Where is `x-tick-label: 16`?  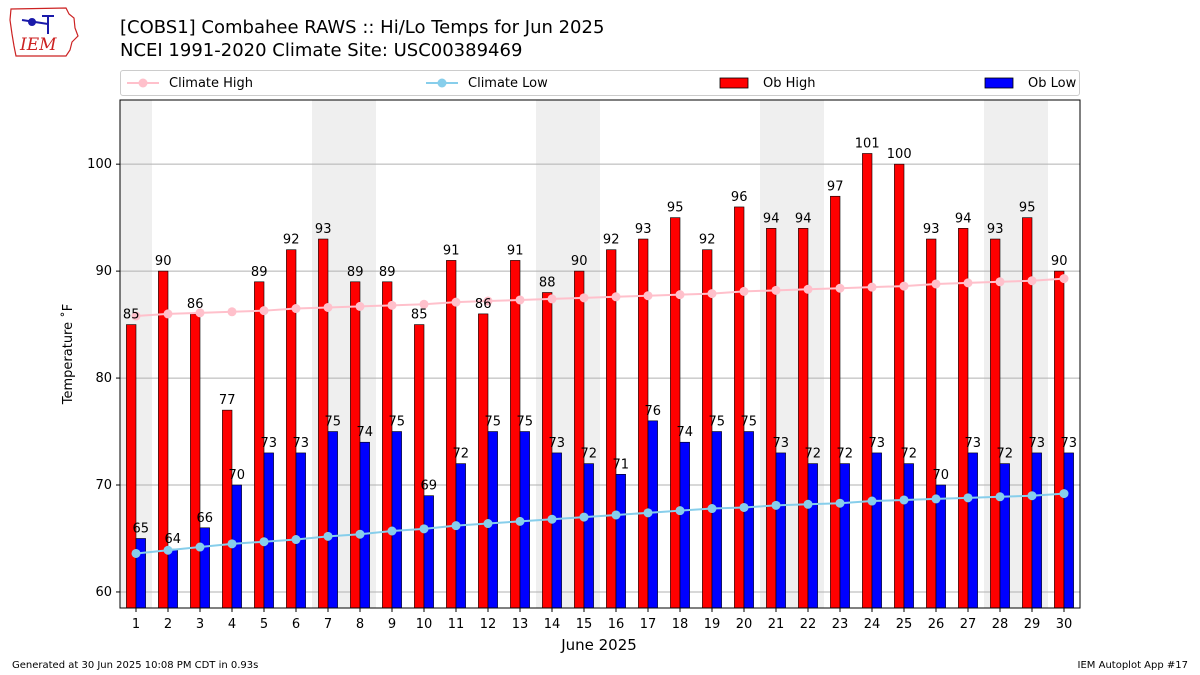 x-tick-label: 16 is located at coordinates (616, 624).